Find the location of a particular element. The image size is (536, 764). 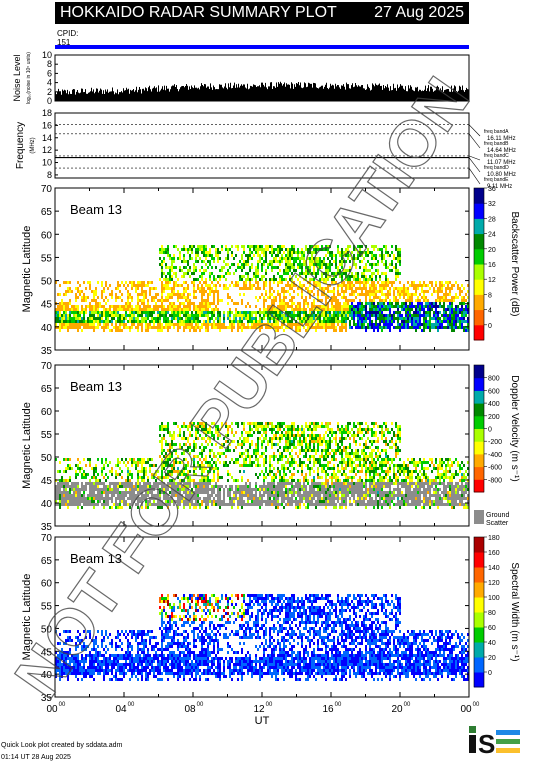

frequency-band-connector is located at coordinates (474, 141).